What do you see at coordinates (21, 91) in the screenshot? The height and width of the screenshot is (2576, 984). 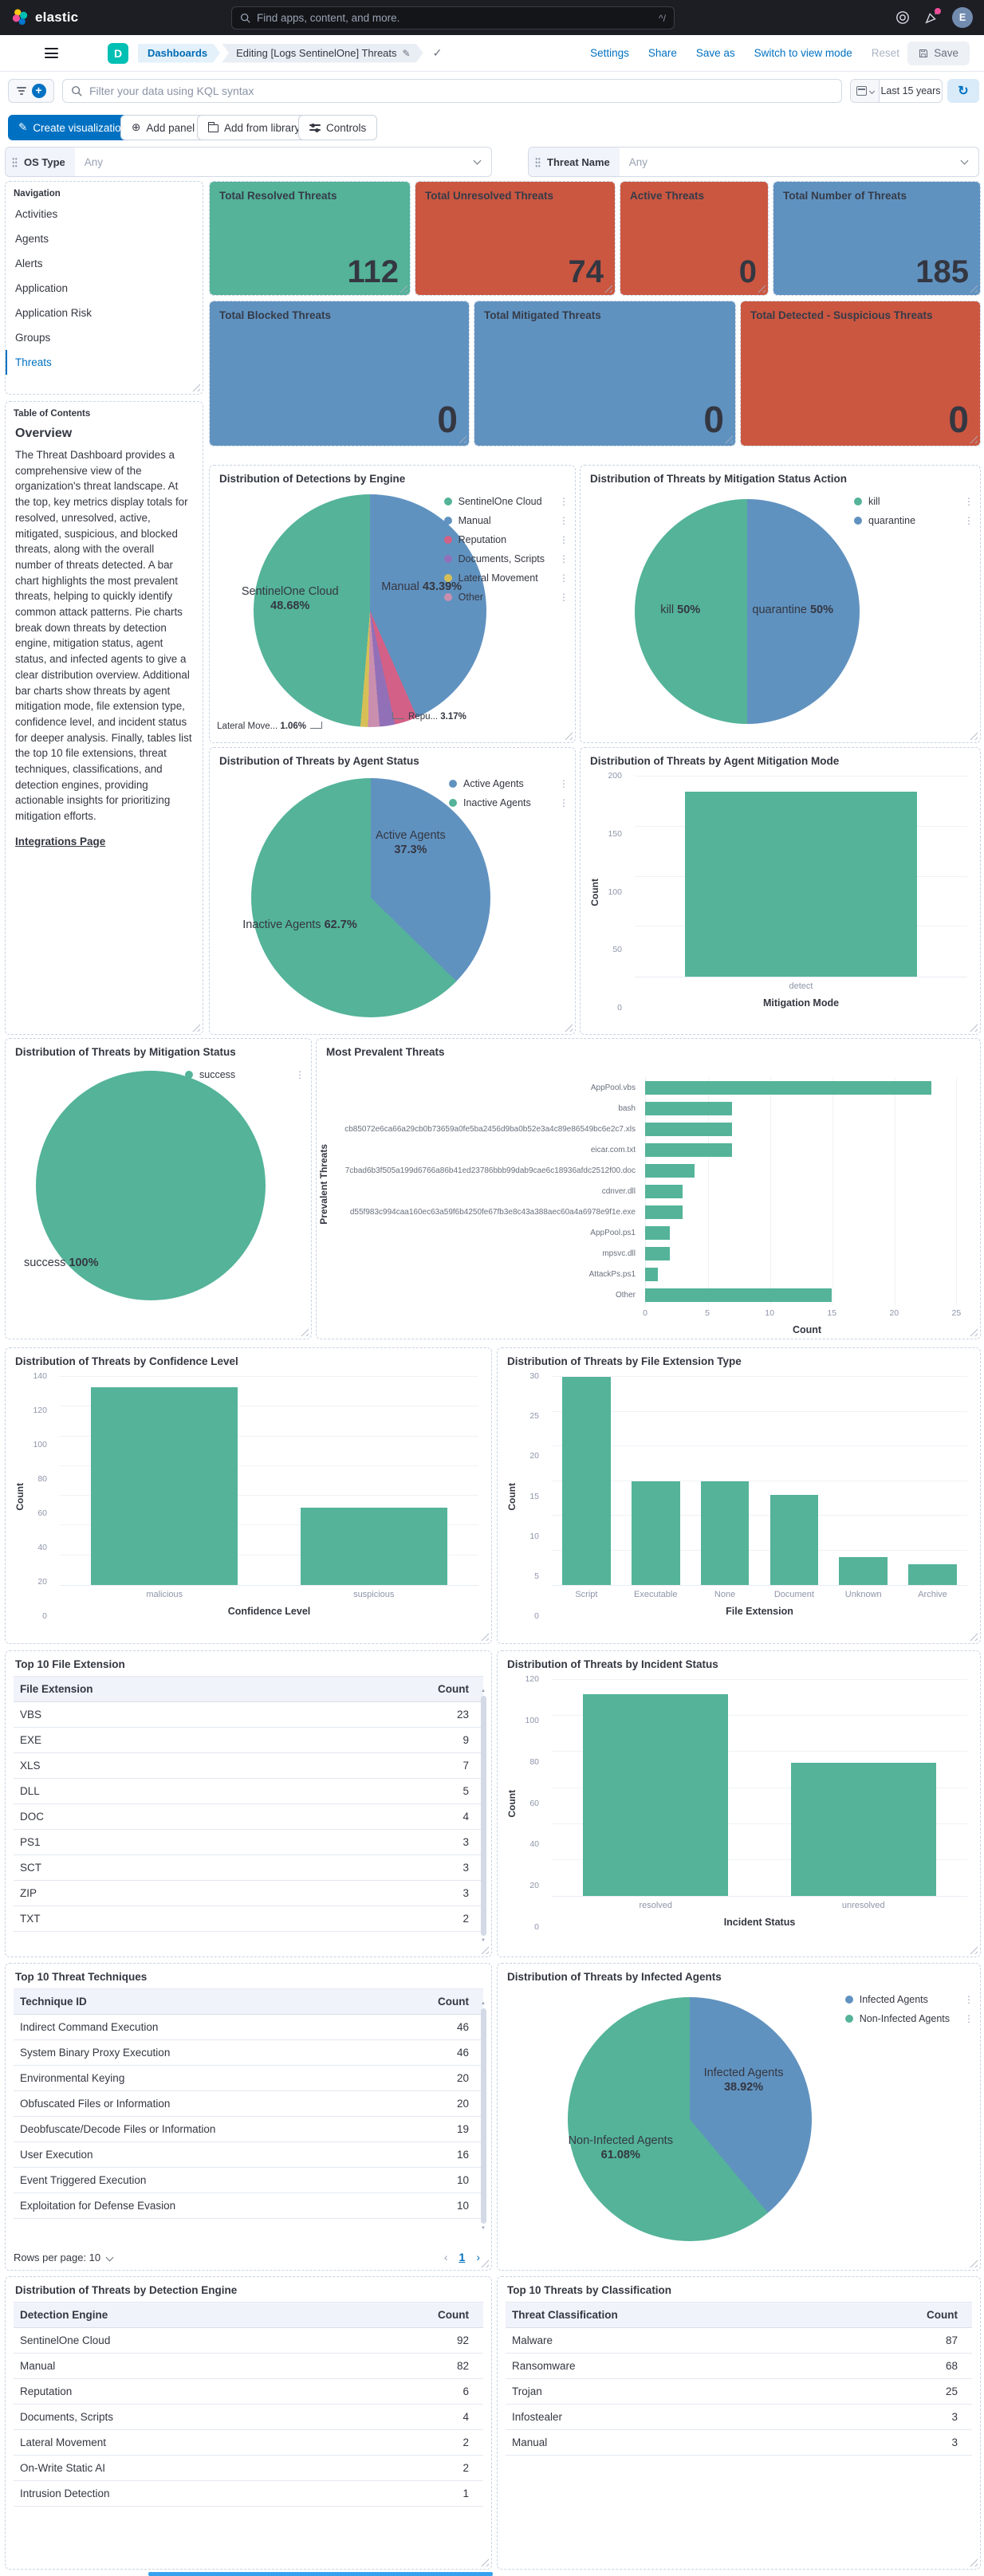 I see `filter-icon` at bounding box center [21, 91].